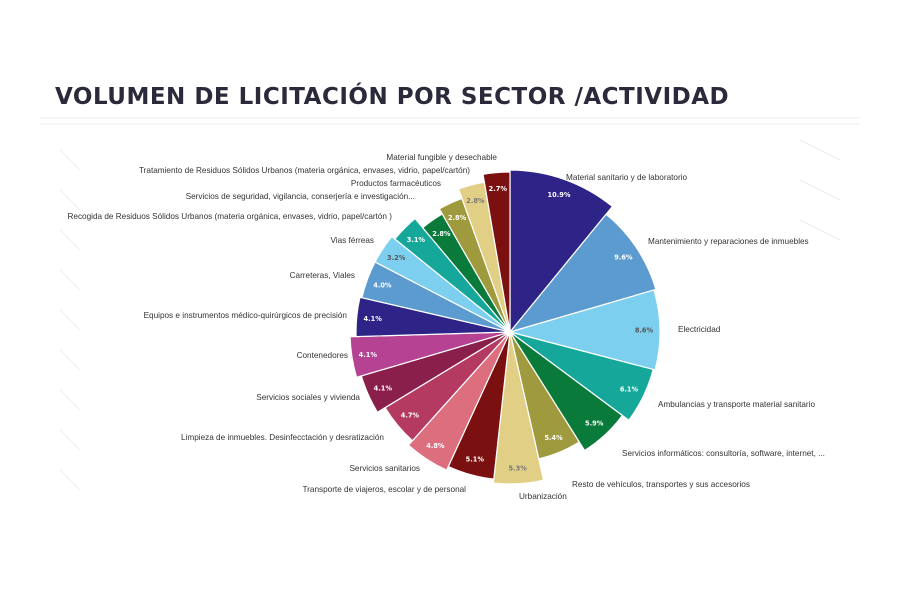  Describe the element at coordinates (699, 329) in the screenshot. I see `slice-category-label: Electricidad` at that location.